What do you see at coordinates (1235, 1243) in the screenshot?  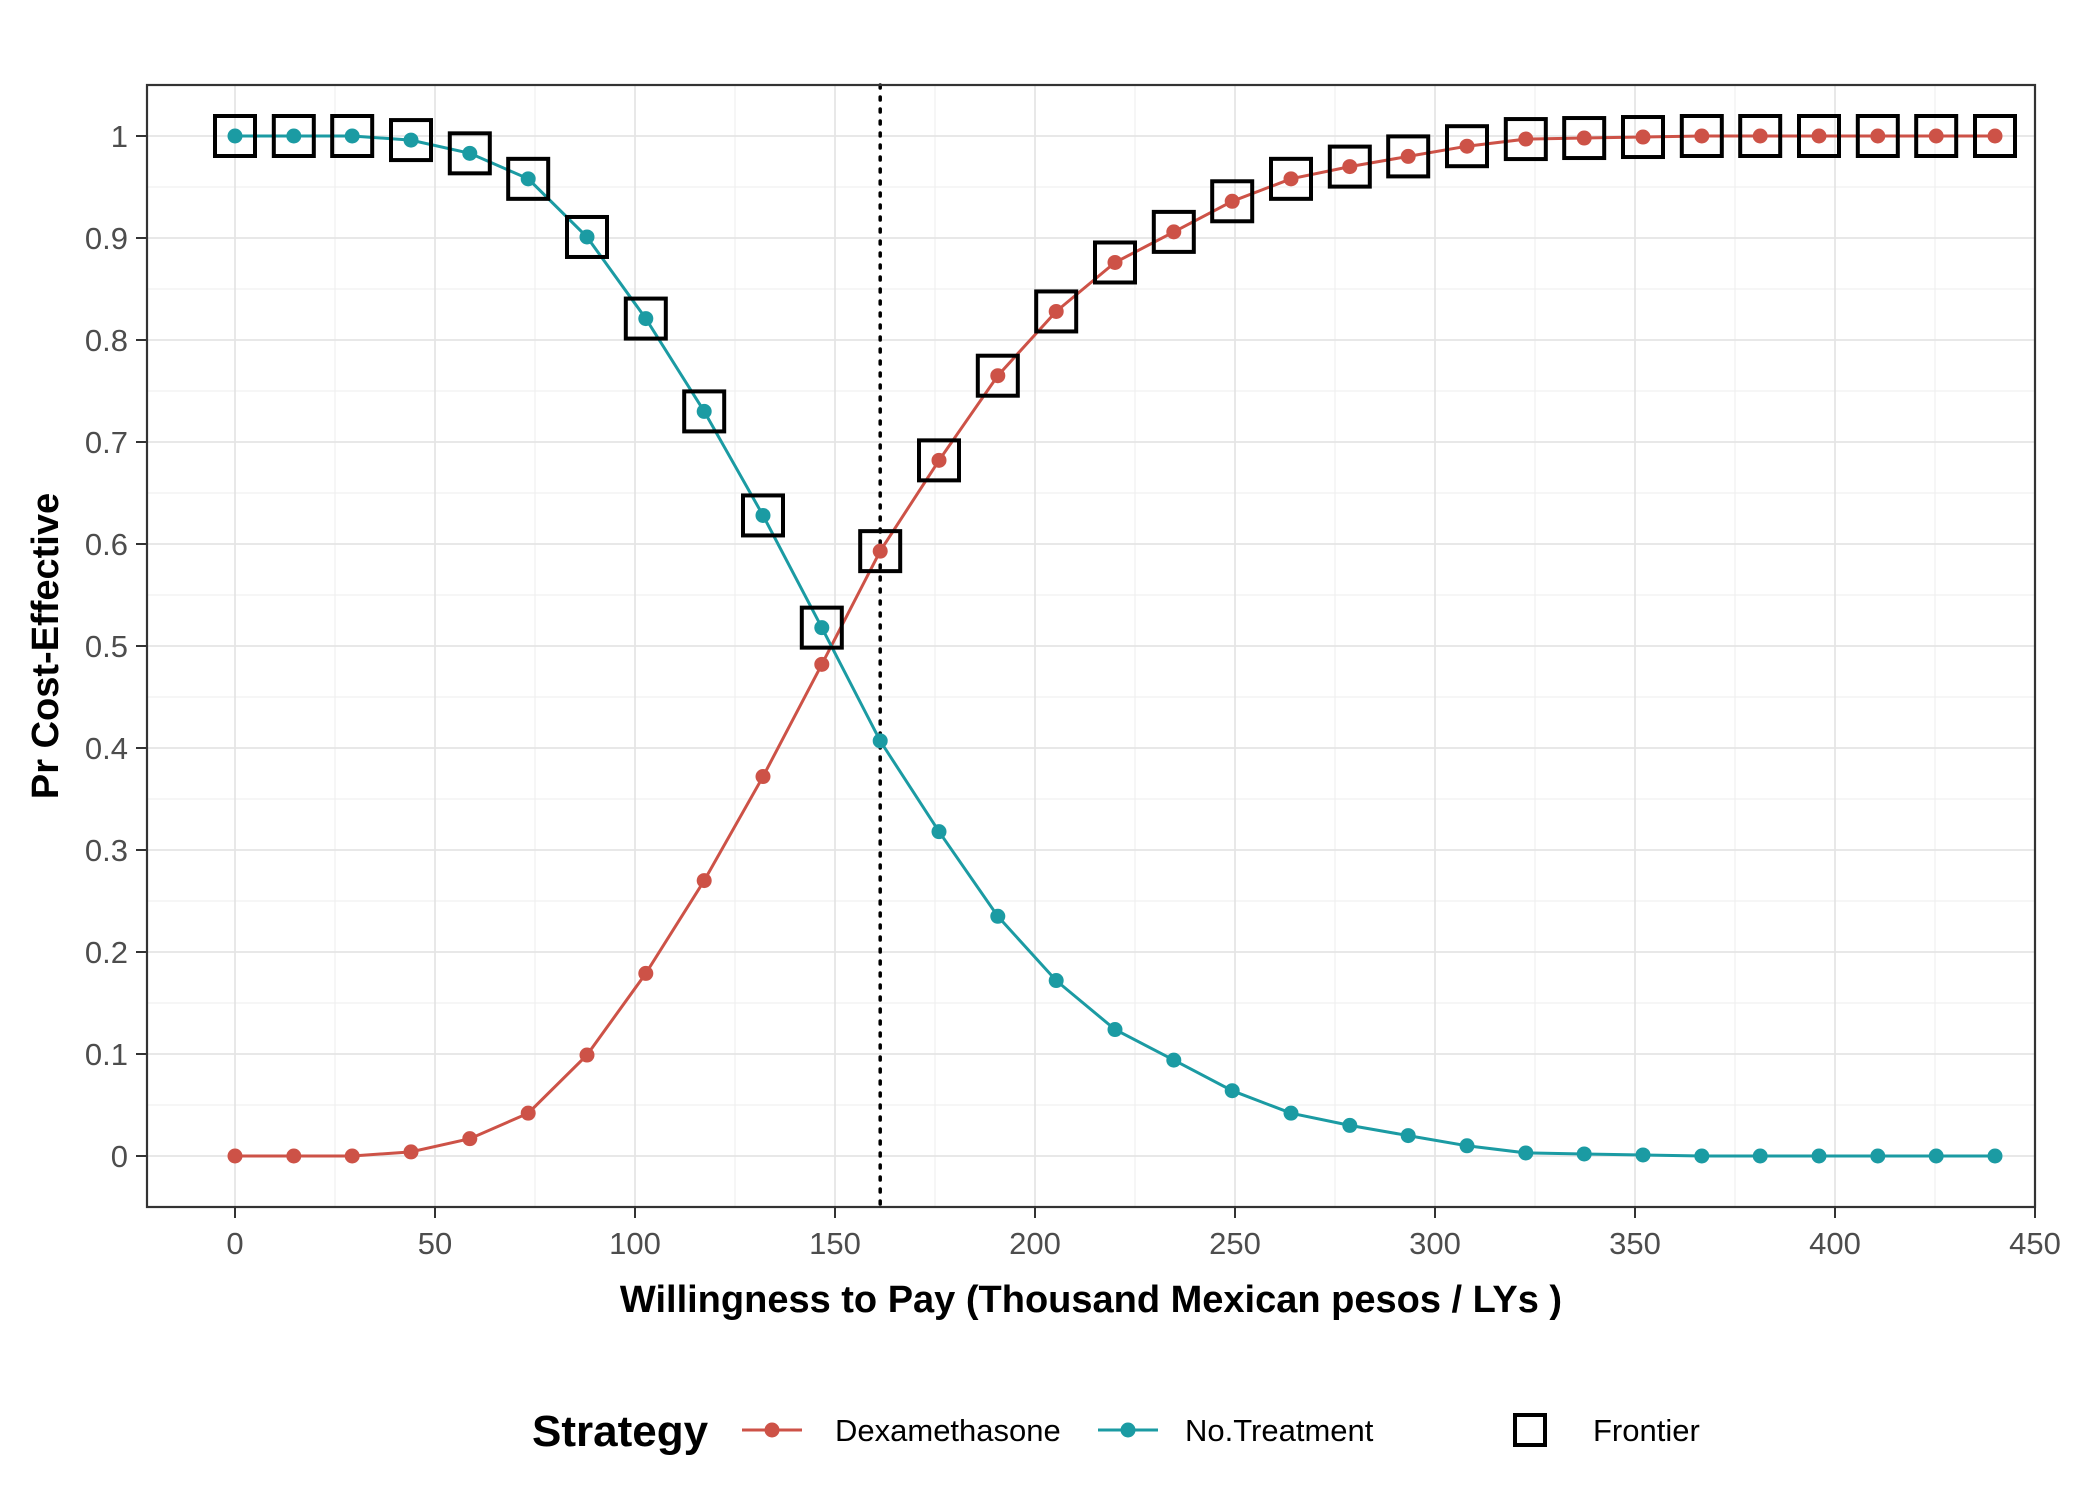 I see `x-tick-label: 250` at bounding box center [1235, 1243].